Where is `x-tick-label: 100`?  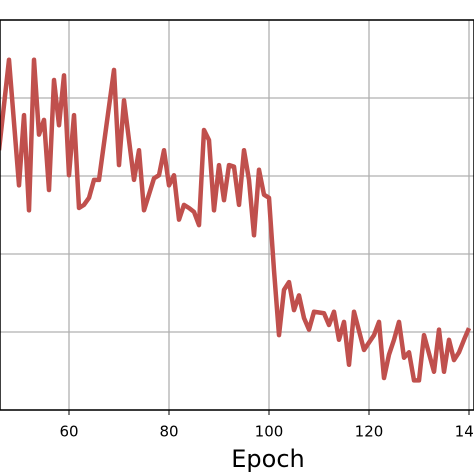
x-tick-label: 100 is located at coordinates (269, 432).